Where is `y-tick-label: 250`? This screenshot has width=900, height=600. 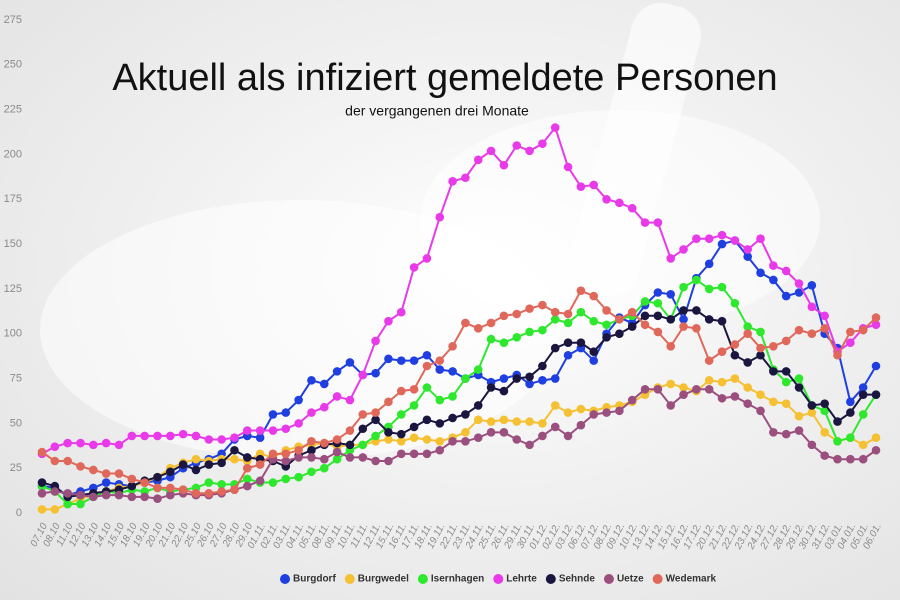 y-tick-label: 250 is located at coordinates (13, 65).